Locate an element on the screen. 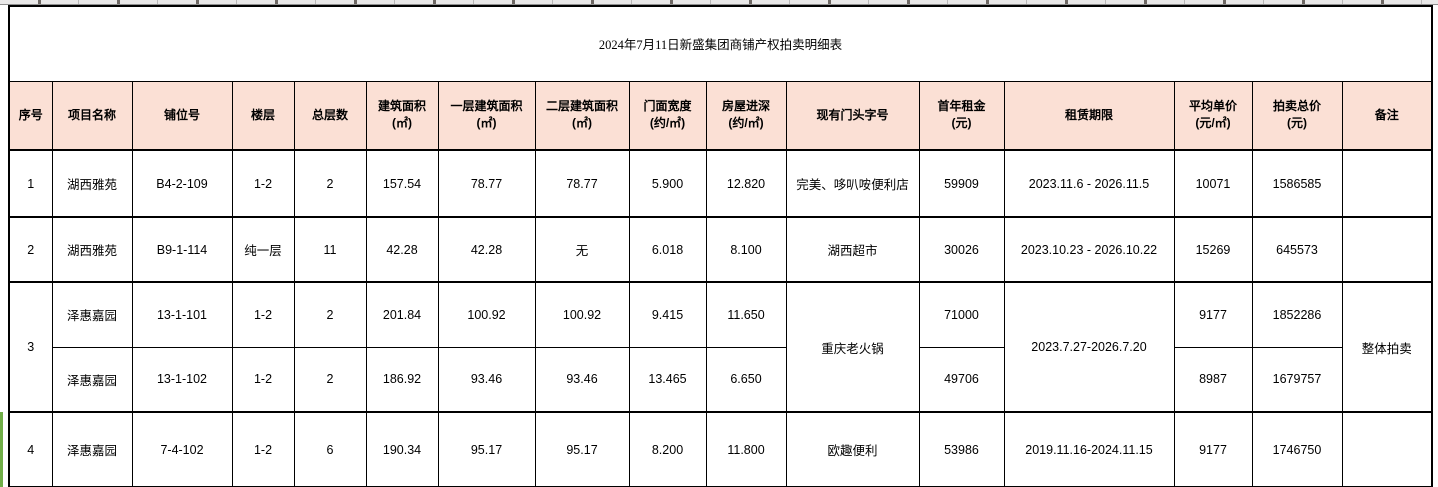 The width and height of the screenshot is (1438, 487). col-header-auction-total-price: 拍卖总价 (元) is located at coordinates (1297, 115).